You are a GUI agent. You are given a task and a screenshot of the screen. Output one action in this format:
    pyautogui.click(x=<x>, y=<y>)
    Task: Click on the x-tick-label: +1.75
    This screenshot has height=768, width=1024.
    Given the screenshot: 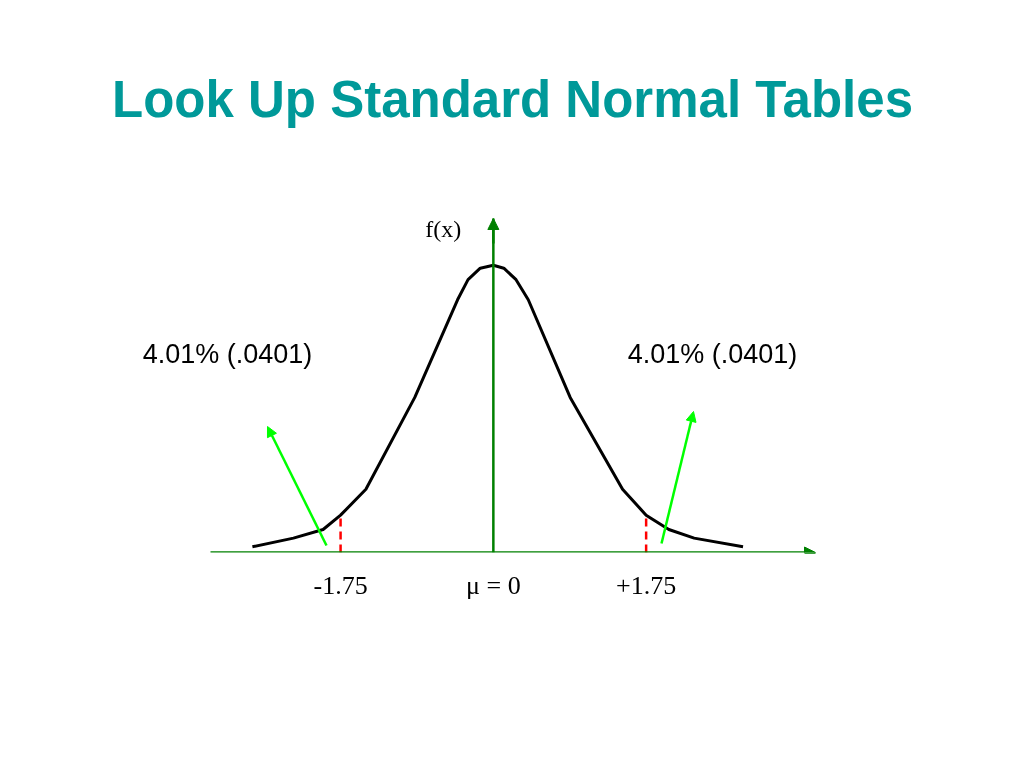 What is the action you would take?
    pyautogui.click(x=646, y=585)
    